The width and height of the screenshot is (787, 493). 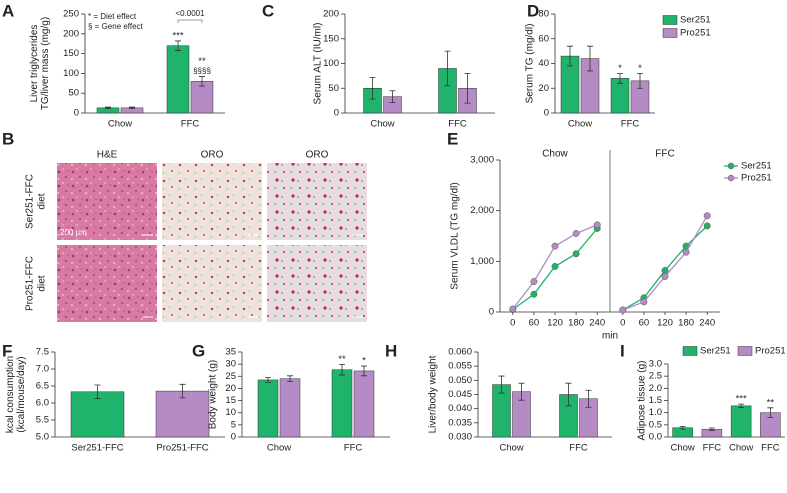 I want to click on y-tick-label: 6.5, so click(x=42, y=386).